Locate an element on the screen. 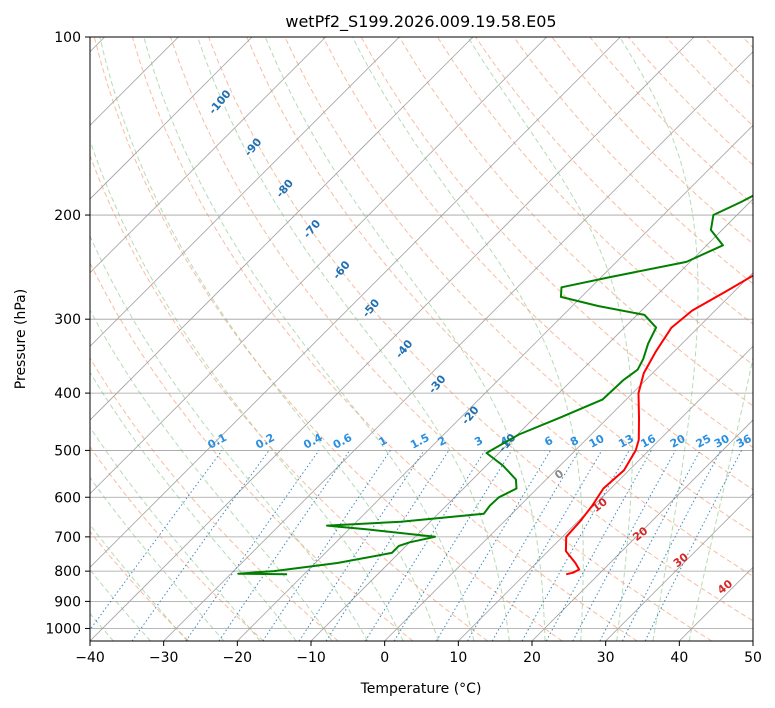  mixing-ratio-label: 1 is located at coordinates (383, 441).